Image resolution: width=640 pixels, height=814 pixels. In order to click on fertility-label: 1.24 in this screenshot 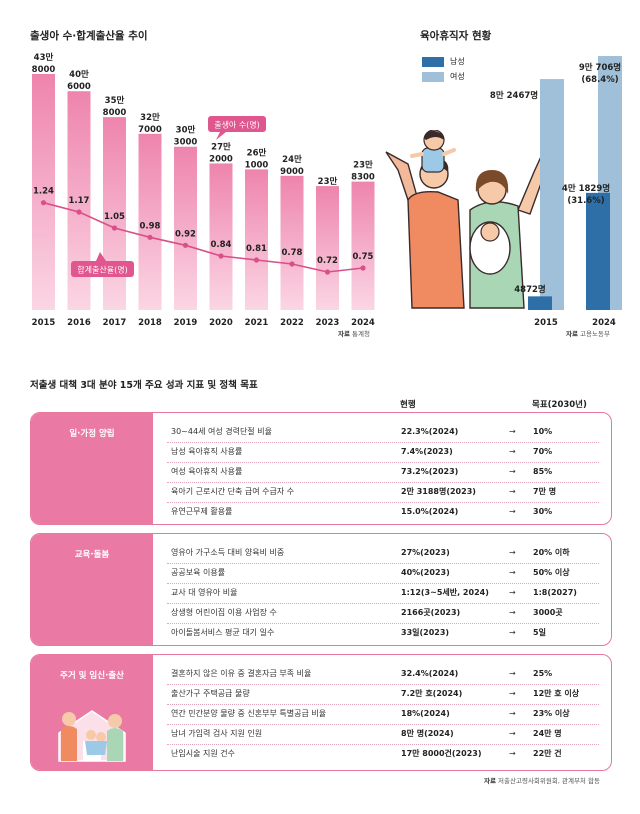, I will do `click(43, 192)`.